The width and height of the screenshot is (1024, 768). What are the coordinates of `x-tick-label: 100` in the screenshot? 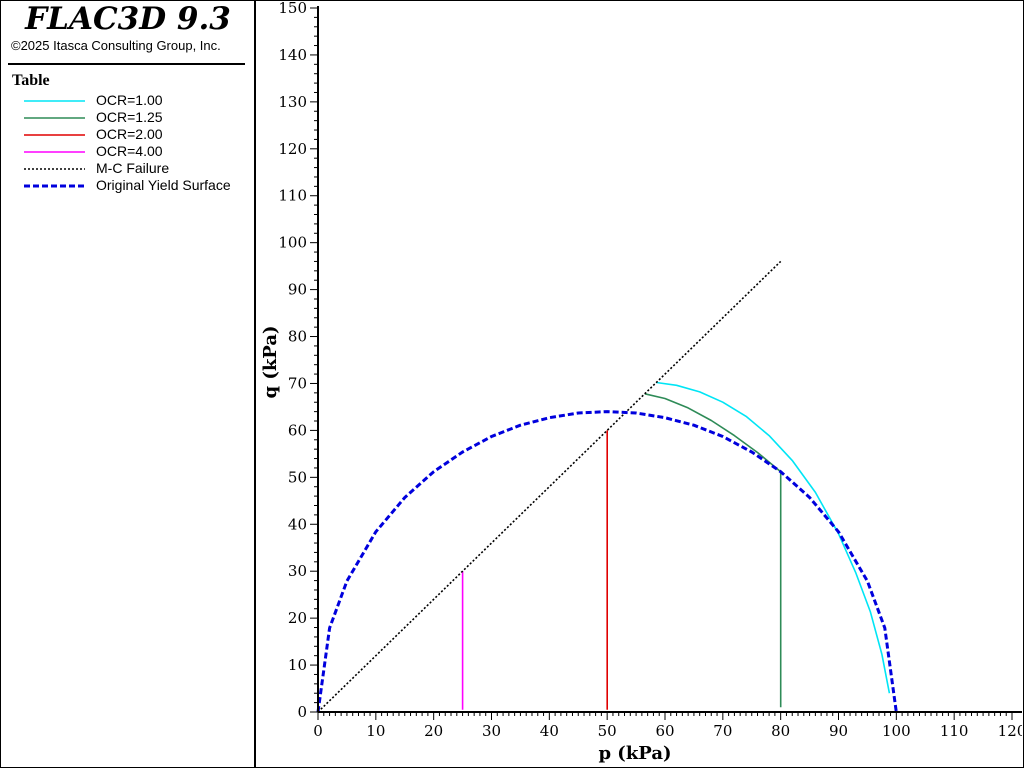 It's located at (896, 731).